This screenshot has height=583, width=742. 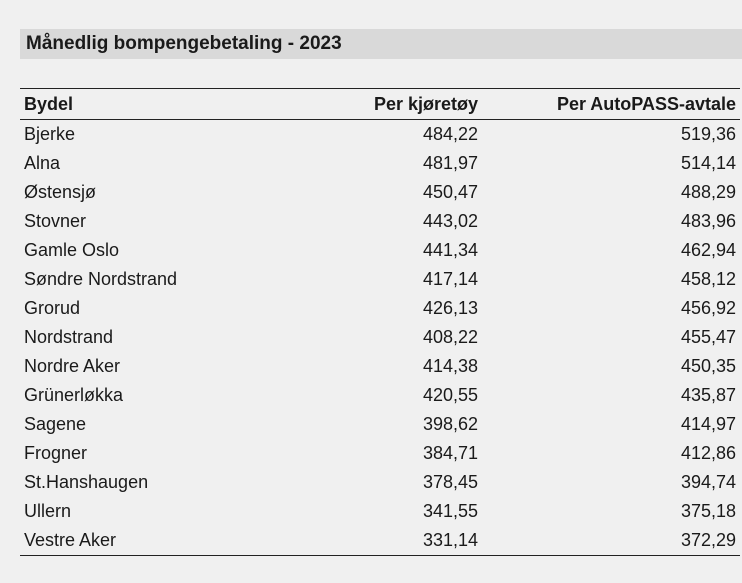 What do you see at coordinates (708, 221) in the screenshot?
I see `cell-per-autopass: 483,96` at bounding box center [708, 221].